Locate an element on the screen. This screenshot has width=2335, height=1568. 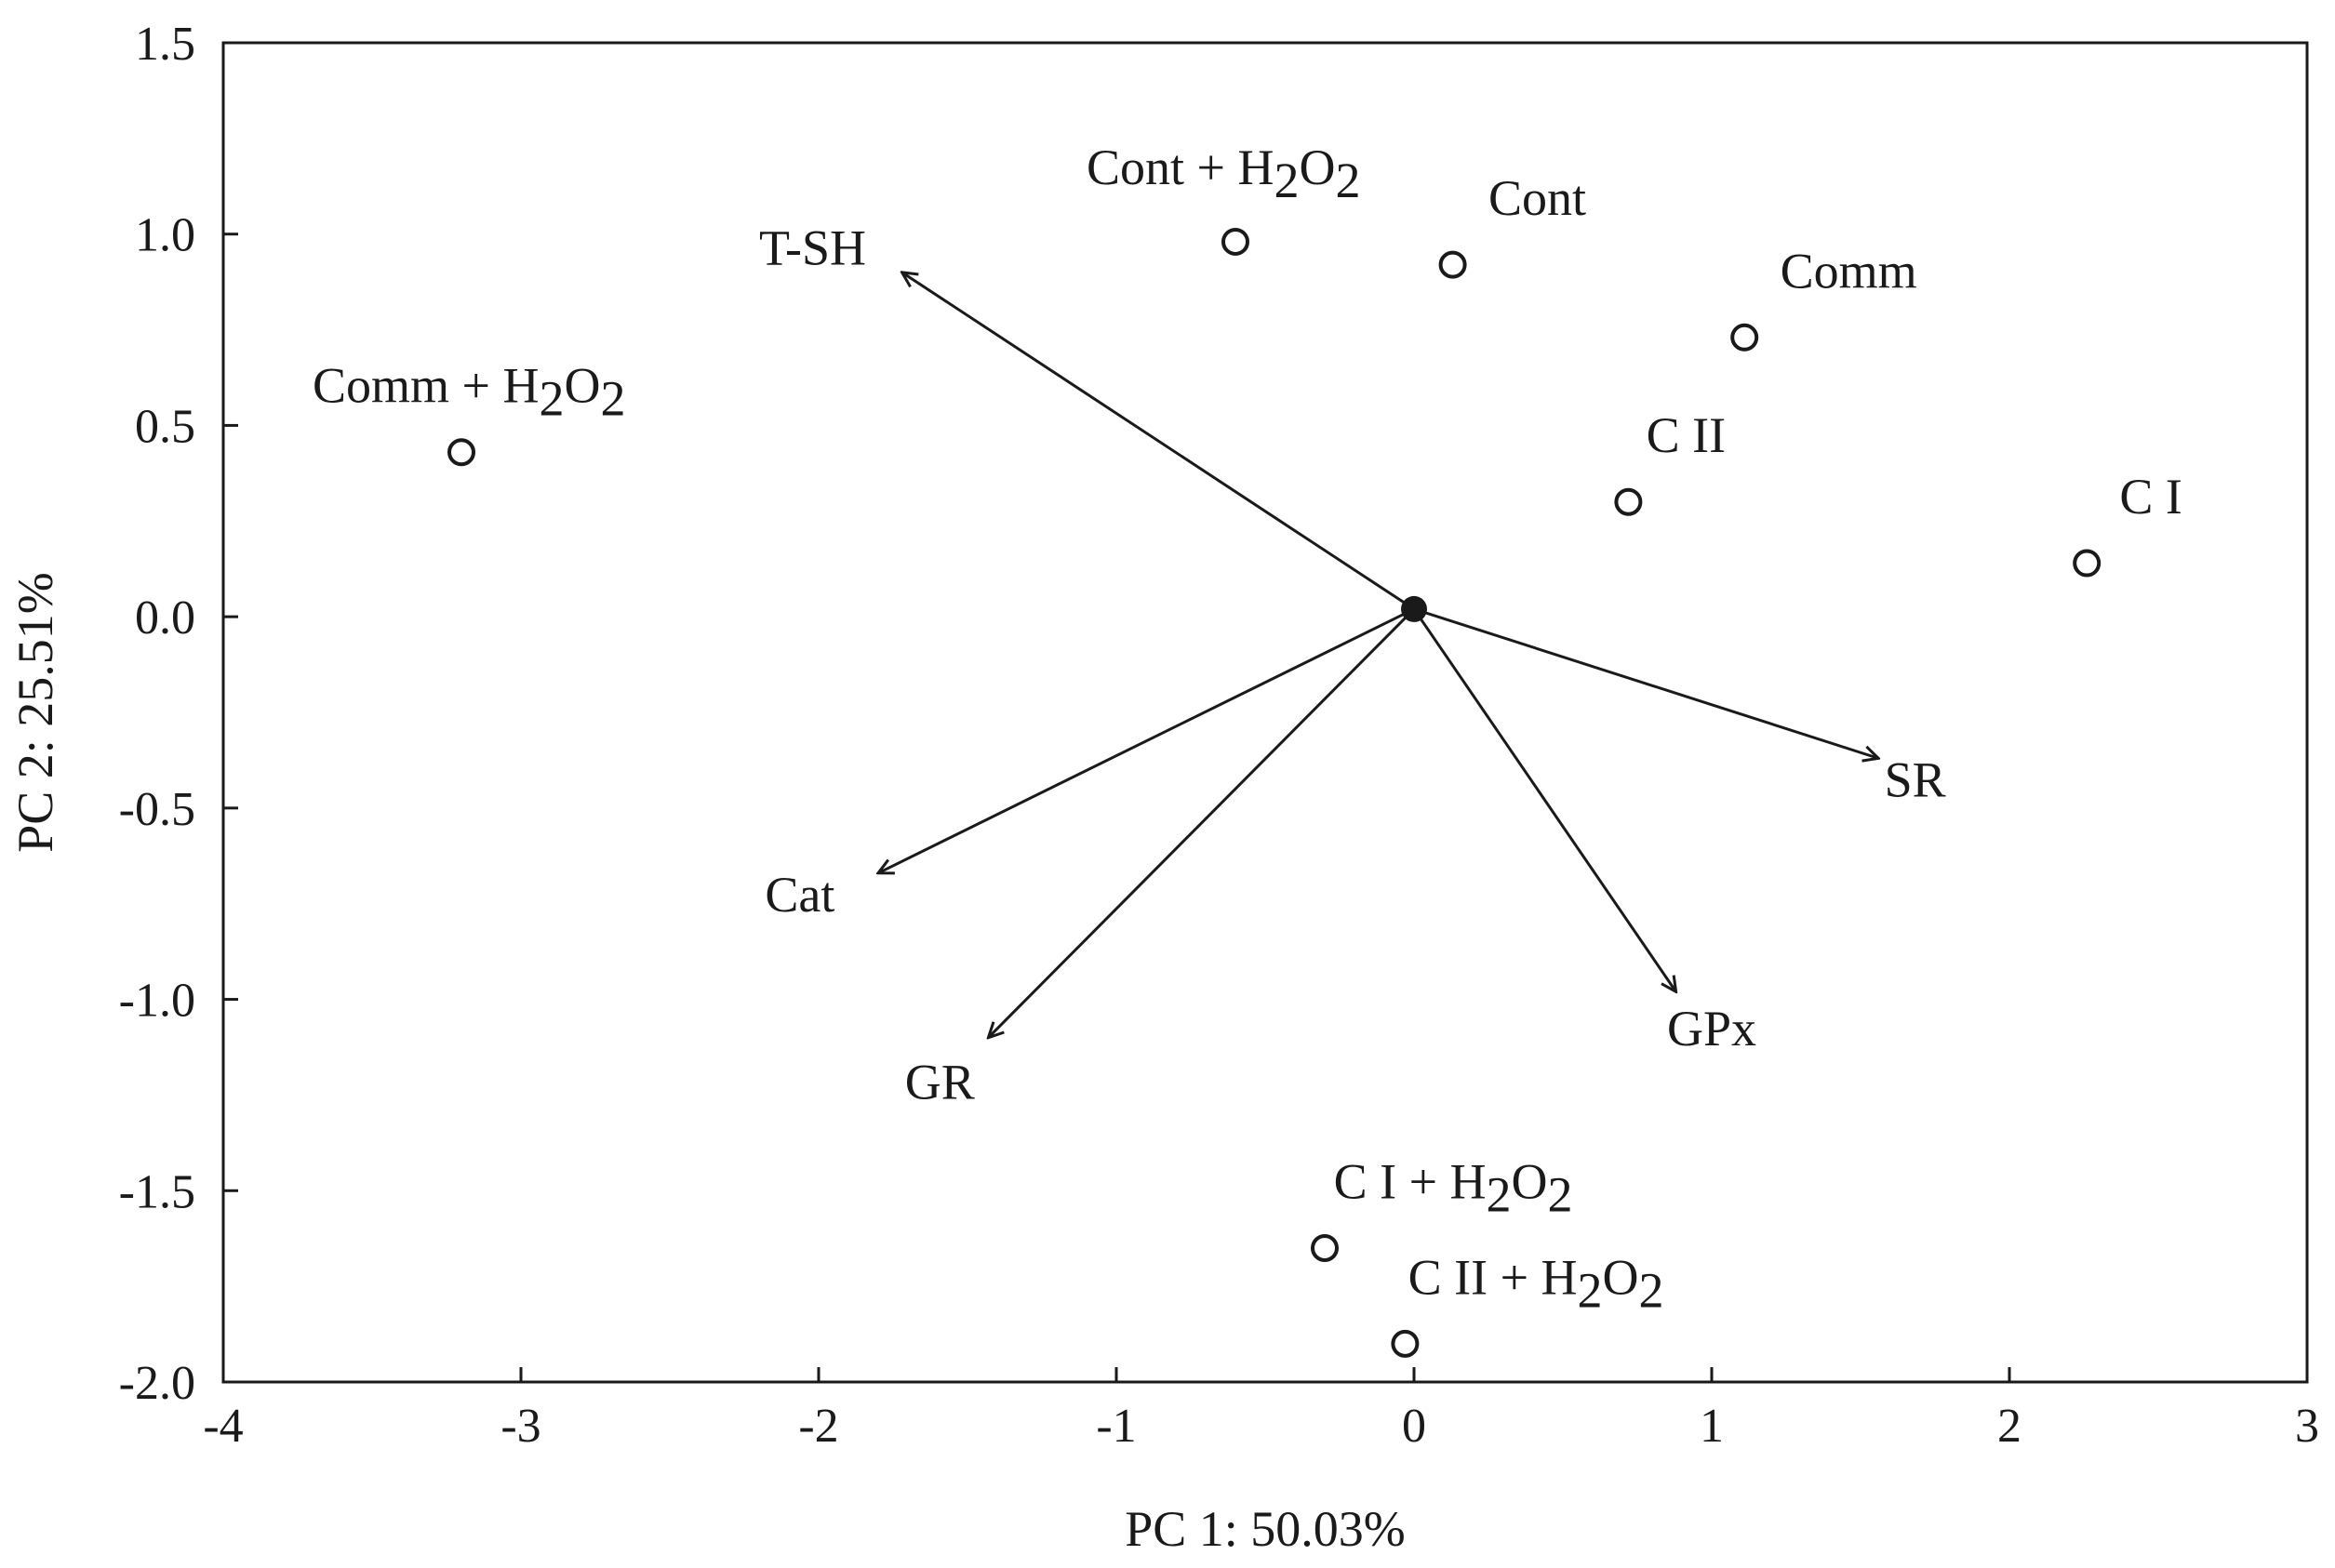
label-text: C II + H is located at coordinates (1493, 1277).